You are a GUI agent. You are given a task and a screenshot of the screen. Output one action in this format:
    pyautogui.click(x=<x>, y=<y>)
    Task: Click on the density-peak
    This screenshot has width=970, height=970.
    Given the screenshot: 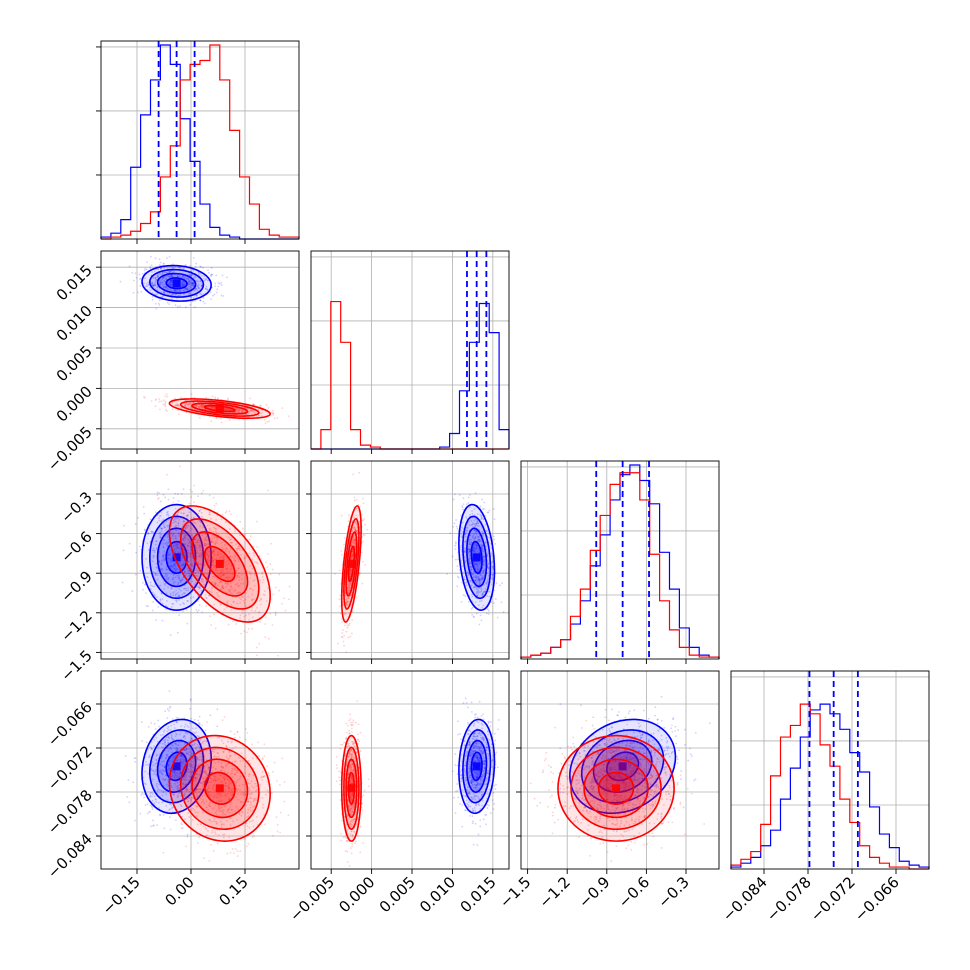 What is the action you would take?
    pyautogui.click(x=351, y=563)
    